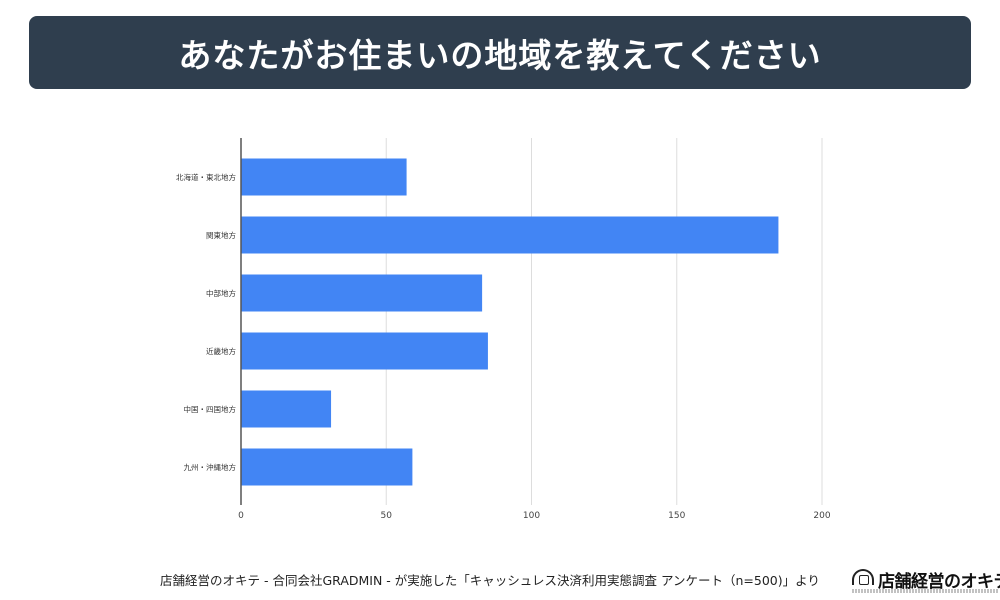  Describe the element at coordinates (939, 582) in the screenshot. I see `logo-text: 店舗経営のオキテ` at that location.